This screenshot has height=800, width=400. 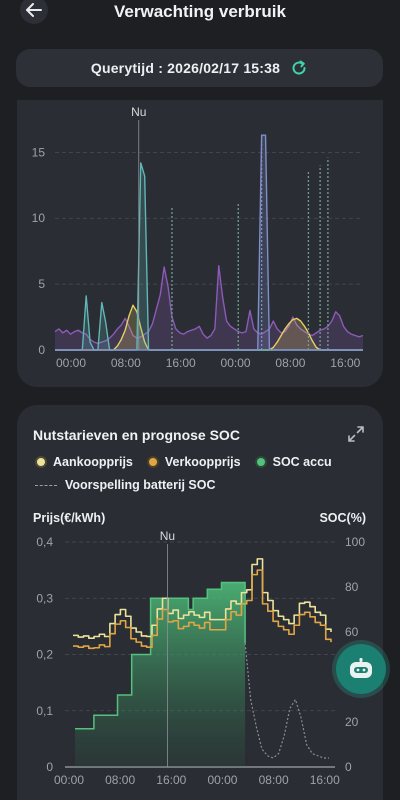 What do you see at coordinates (200, 11) in the screenshot?
I see `page-title: Verwachting verbruik` at bounding box center [200, 11].